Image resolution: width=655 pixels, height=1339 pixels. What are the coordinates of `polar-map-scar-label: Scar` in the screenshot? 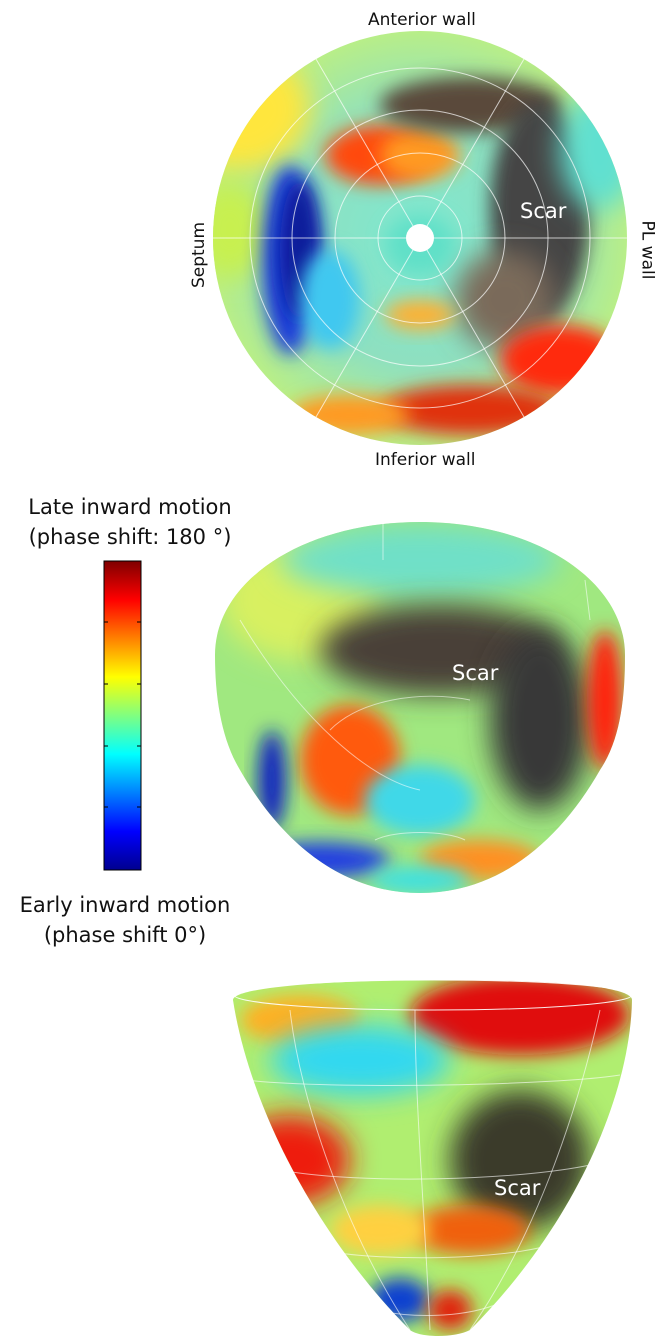 It's located at (543, 211).